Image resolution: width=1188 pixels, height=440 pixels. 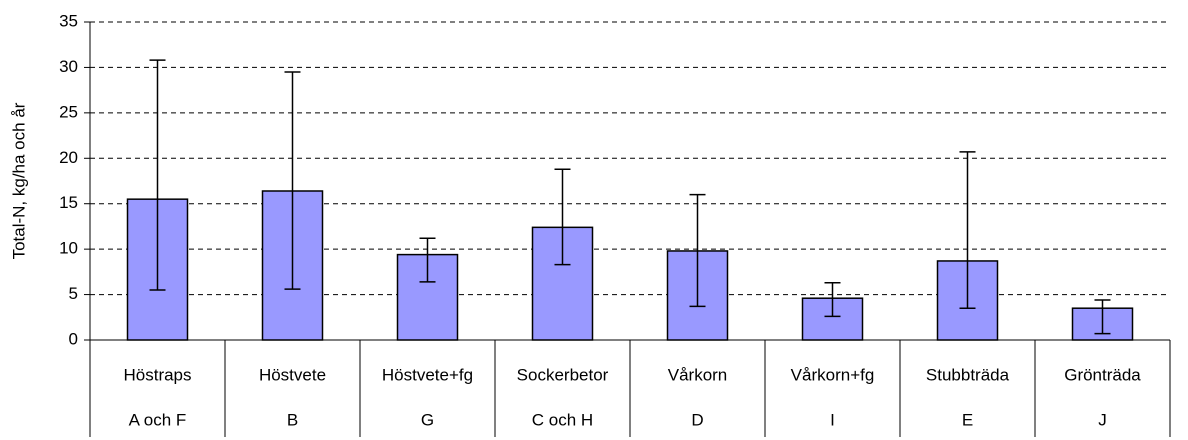 I want to click on x-tick-code: I, so click(x=832, y=419).